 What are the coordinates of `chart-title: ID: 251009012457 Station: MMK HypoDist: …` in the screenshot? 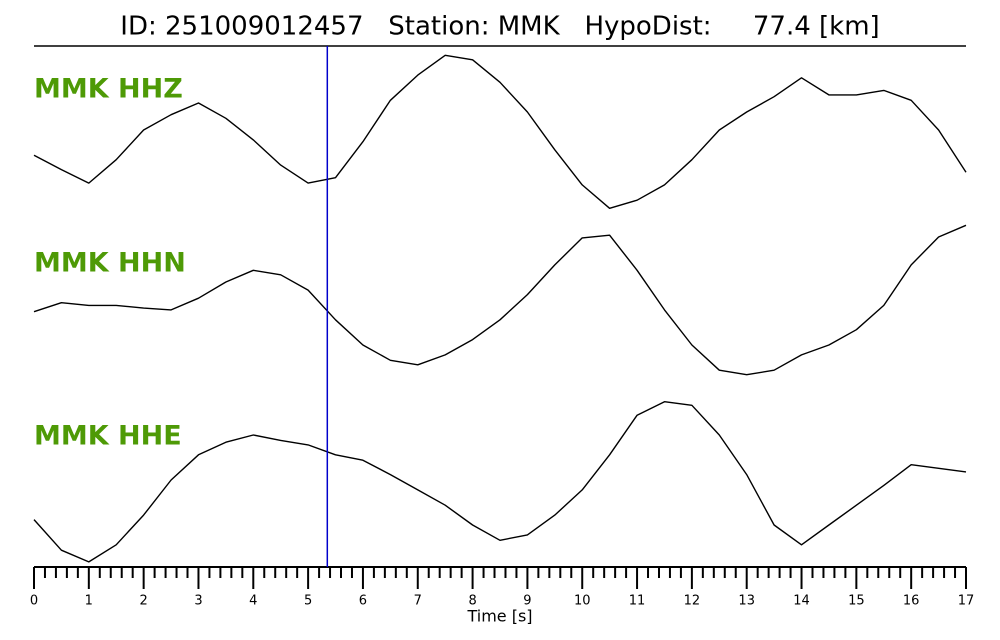 It's located at (499, 27).